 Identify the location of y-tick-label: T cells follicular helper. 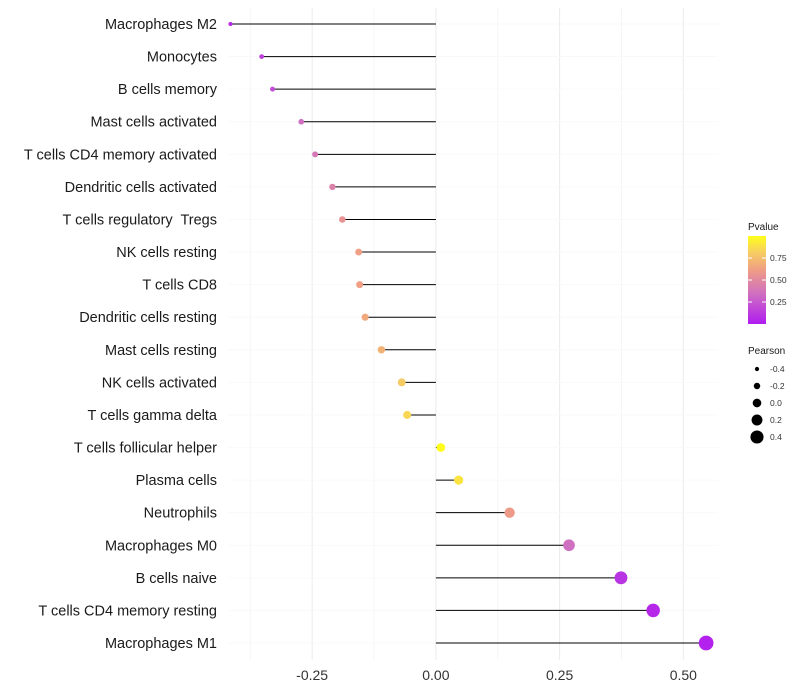
(145, 449).